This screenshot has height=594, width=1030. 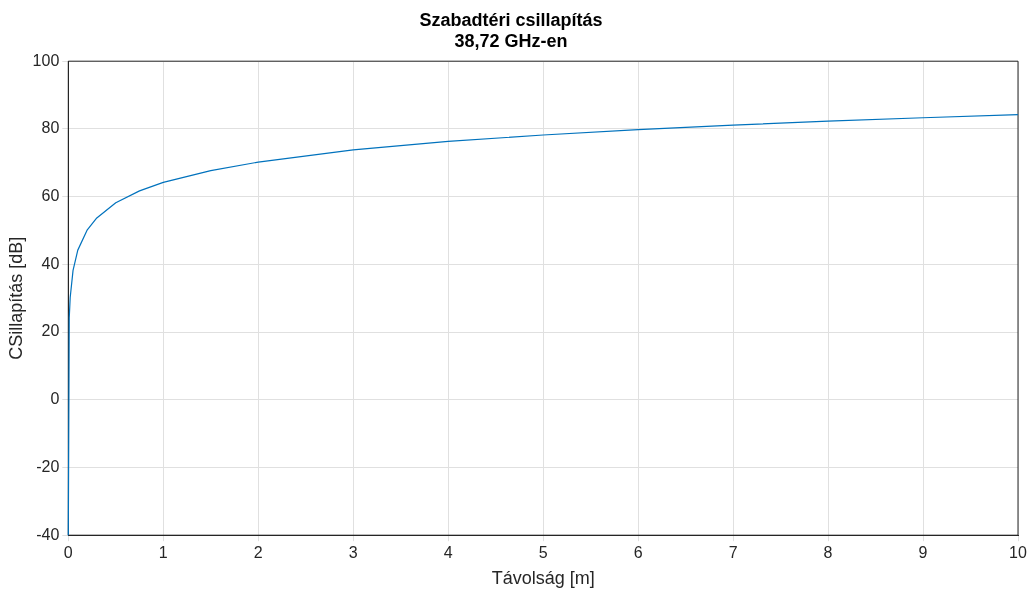 I want to click on x-tick-label: 4, so click(x=448, y=553).